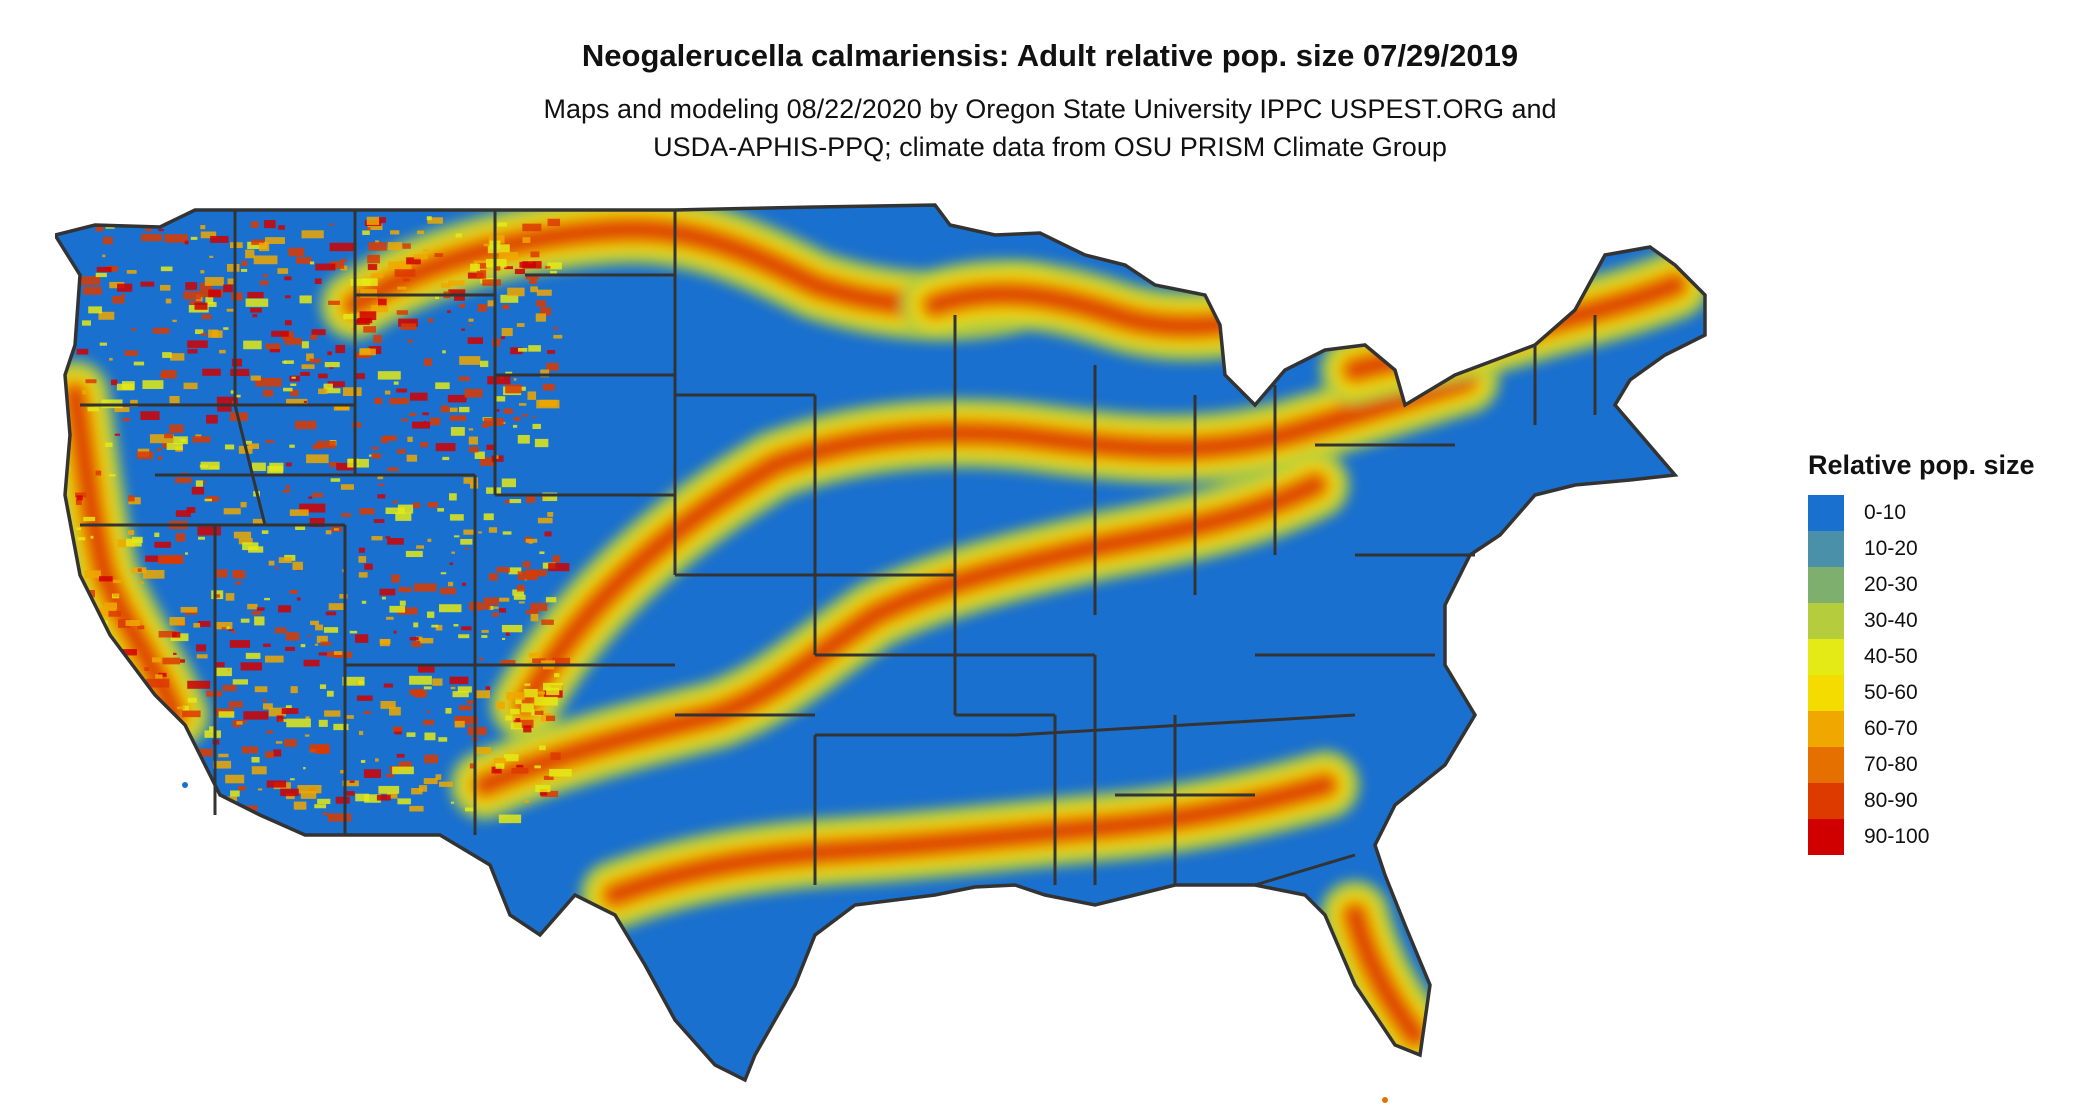 This screenshot has height=1116, width=2100. Describe the element at coordinates (1891, 728) in the screenshot. I see `legend-label: 60-70` at that location.